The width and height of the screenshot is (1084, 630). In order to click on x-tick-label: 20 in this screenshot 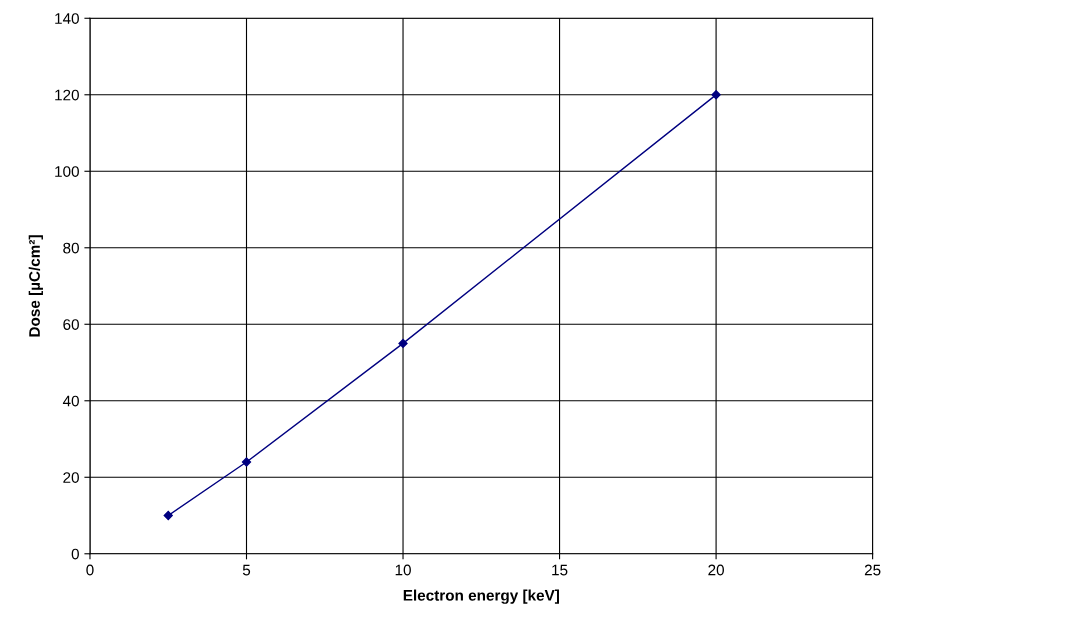, I will do `click(716, 570)`.